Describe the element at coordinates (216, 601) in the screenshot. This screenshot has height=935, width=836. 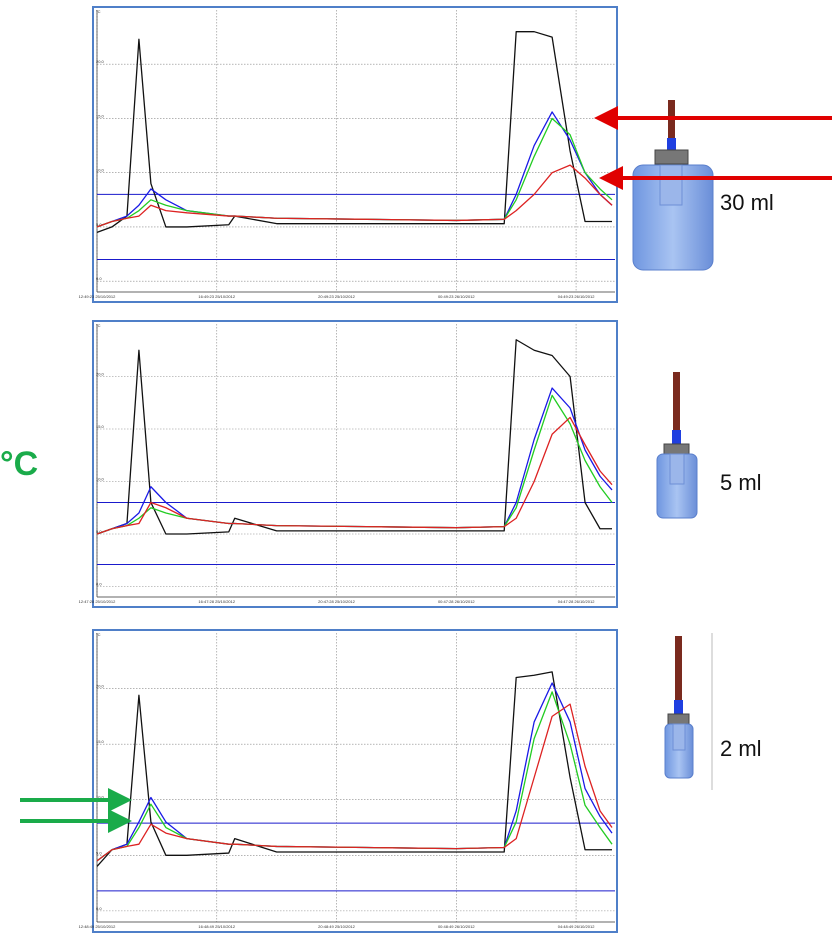
I see `x-tick-label: 16:47:28 25/10/2012` at that location.